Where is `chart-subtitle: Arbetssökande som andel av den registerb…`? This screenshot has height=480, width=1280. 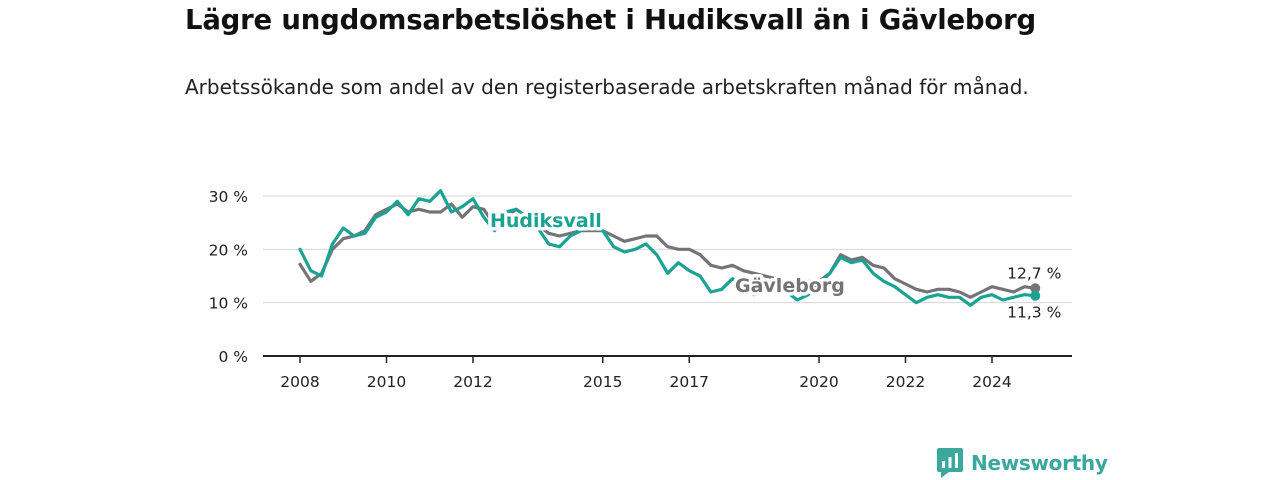 chart-subtitle: Arbetssökande som andel av den registerb… is located at coordinates (607, 87).